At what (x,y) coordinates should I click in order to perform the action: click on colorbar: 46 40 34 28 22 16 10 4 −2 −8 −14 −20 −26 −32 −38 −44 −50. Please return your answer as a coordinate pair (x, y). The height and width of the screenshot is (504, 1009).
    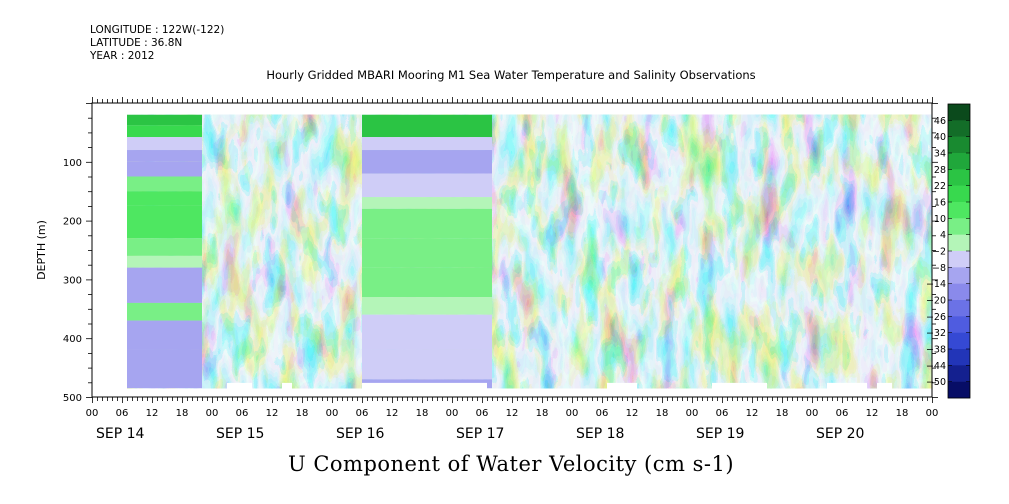
    Looking at the image, I should click on (948, 251).